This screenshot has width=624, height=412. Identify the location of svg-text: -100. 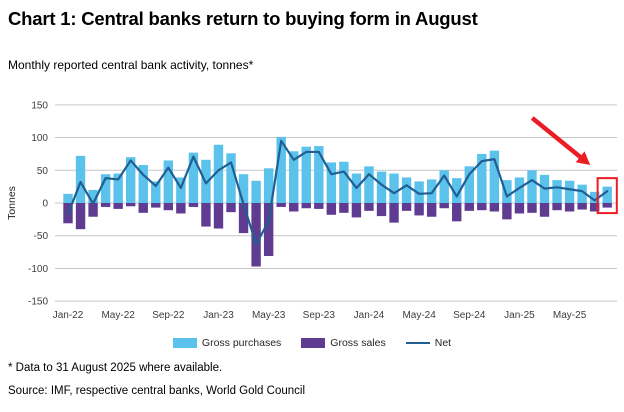
(38, 269).